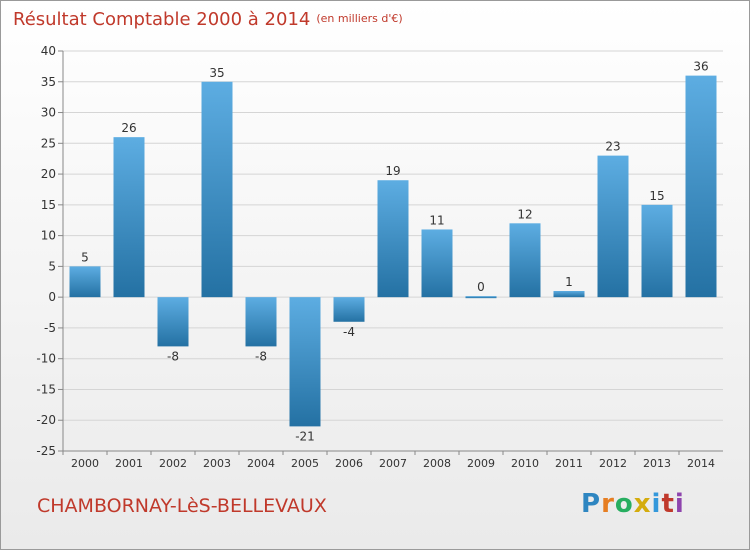 The height and width of the screenshot is (550, 750). Describe the element at coordinates (129, 463) in the screenshot. I see `x-tick-label: 2001` at that location.